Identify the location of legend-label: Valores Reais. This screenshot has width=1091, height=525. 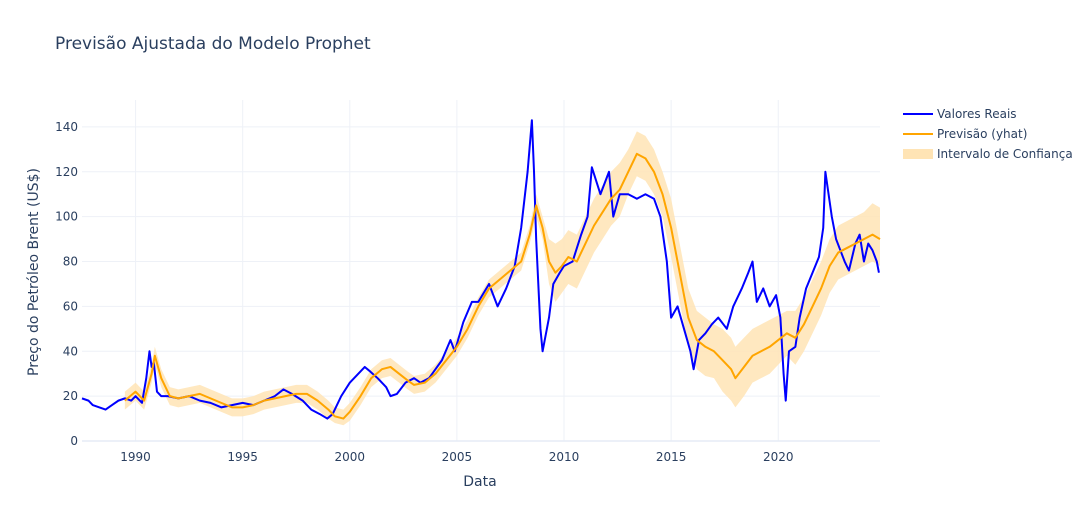
(977, 114).